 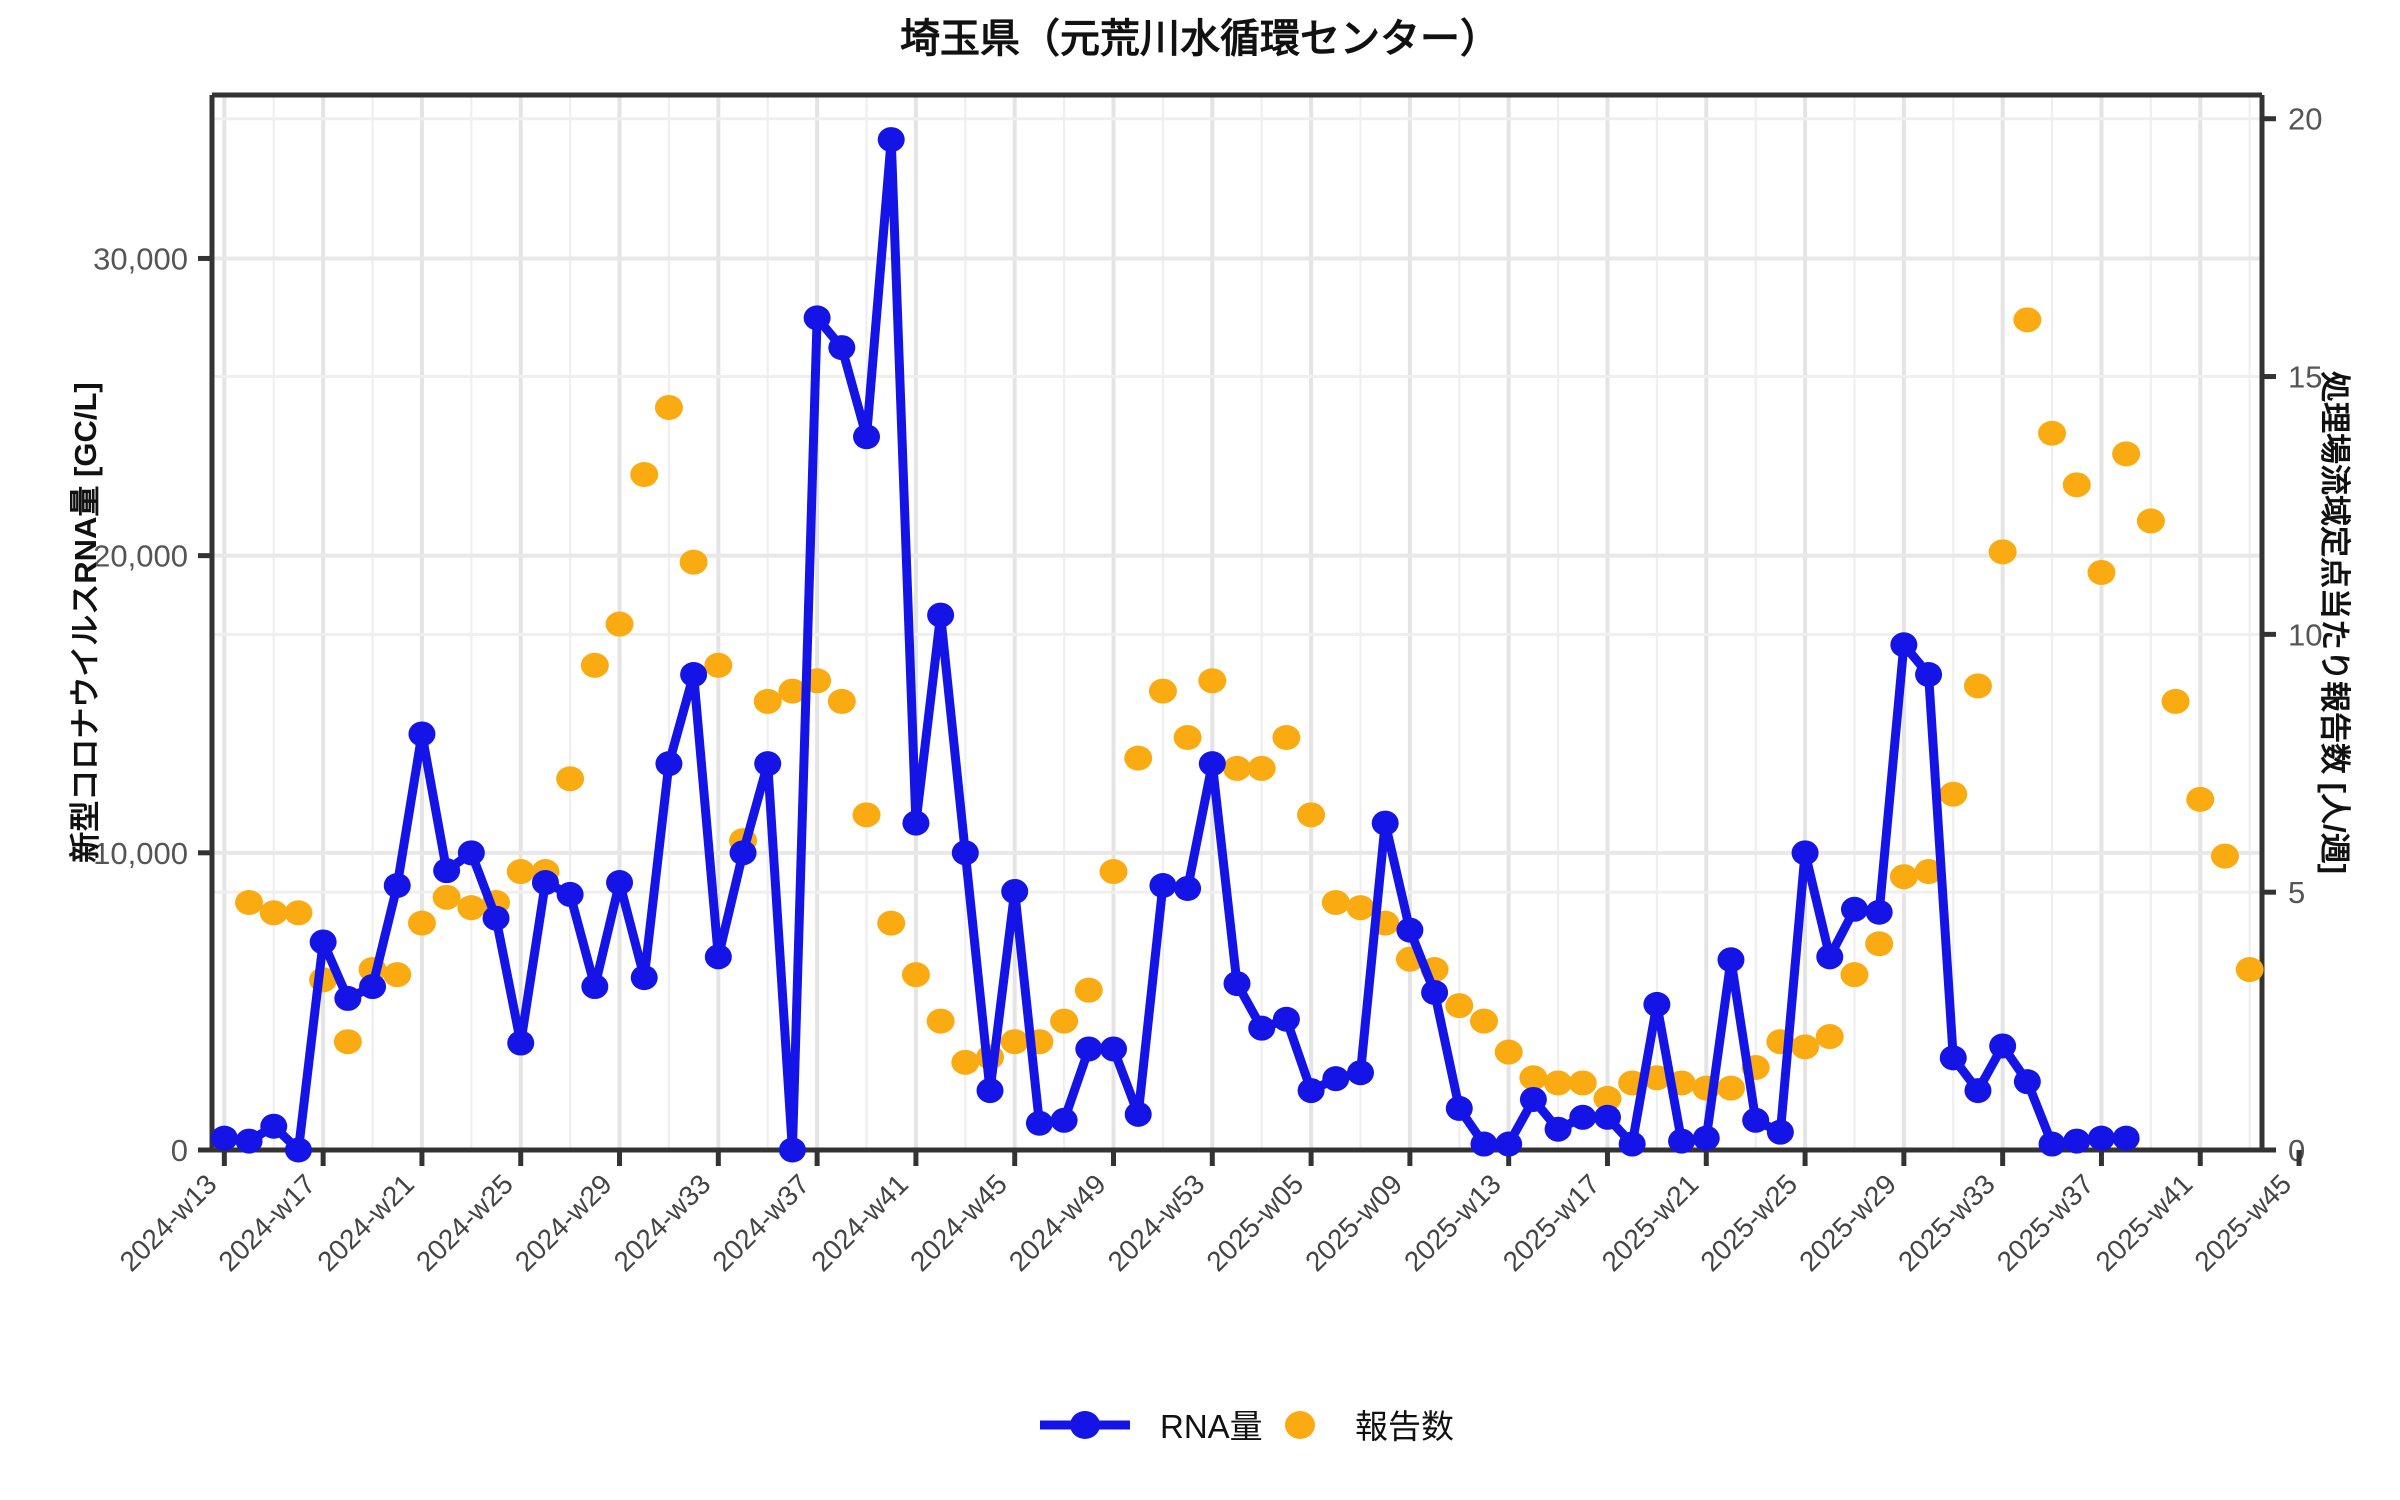 I want to click on x-axis-tick-label-group: 2025-w37, so click(x=2045, y=1222).